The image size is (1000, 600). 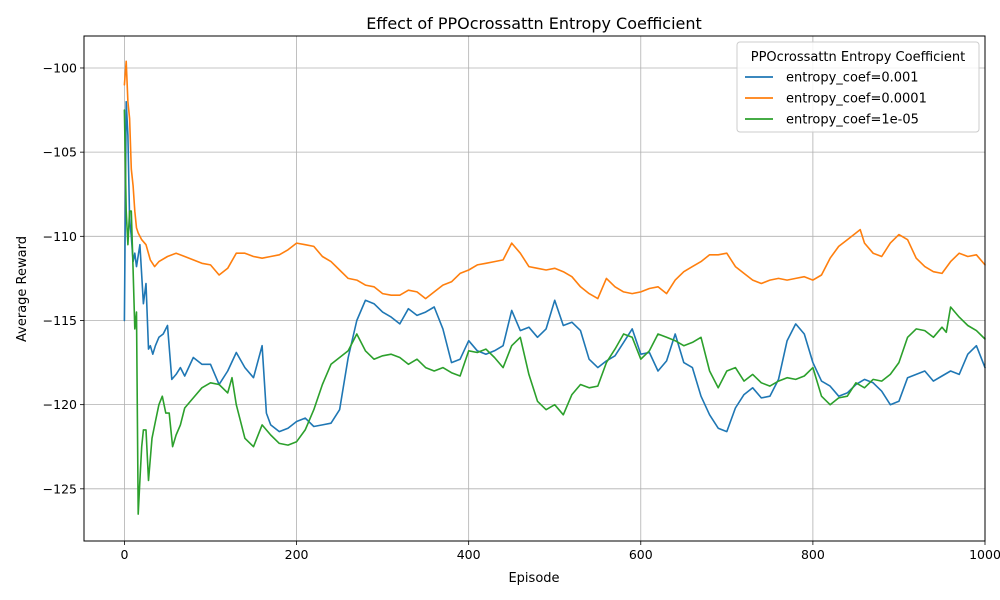 What do you see at coordinates (22, 289) in the screenshot?
I see `y-axis-label: Average Reward` at bounding box center [22, 289].